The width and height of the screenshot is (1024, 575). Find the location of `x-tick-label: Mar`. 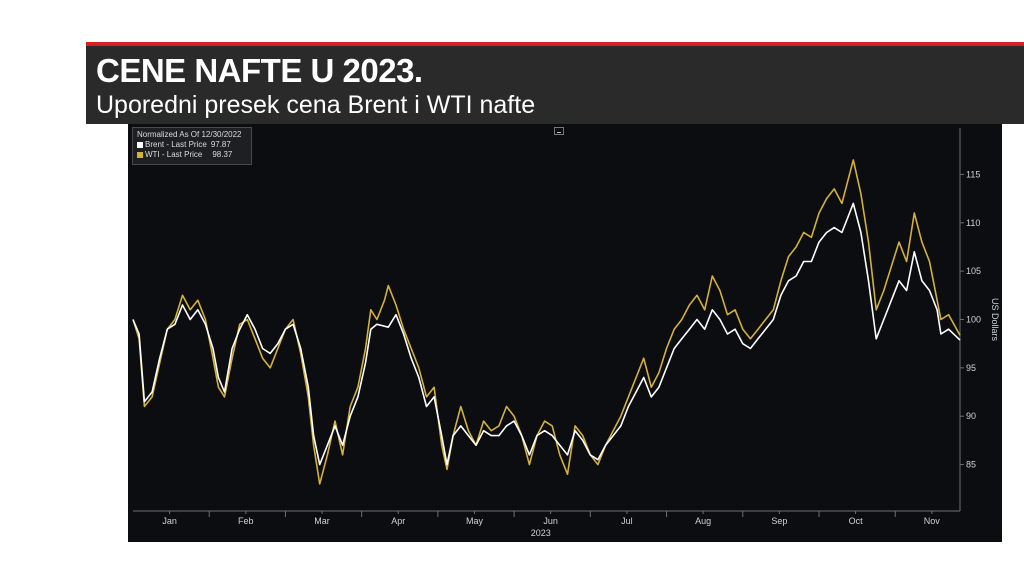

x-tick-label: Mar is located at coordinates (322, 521).